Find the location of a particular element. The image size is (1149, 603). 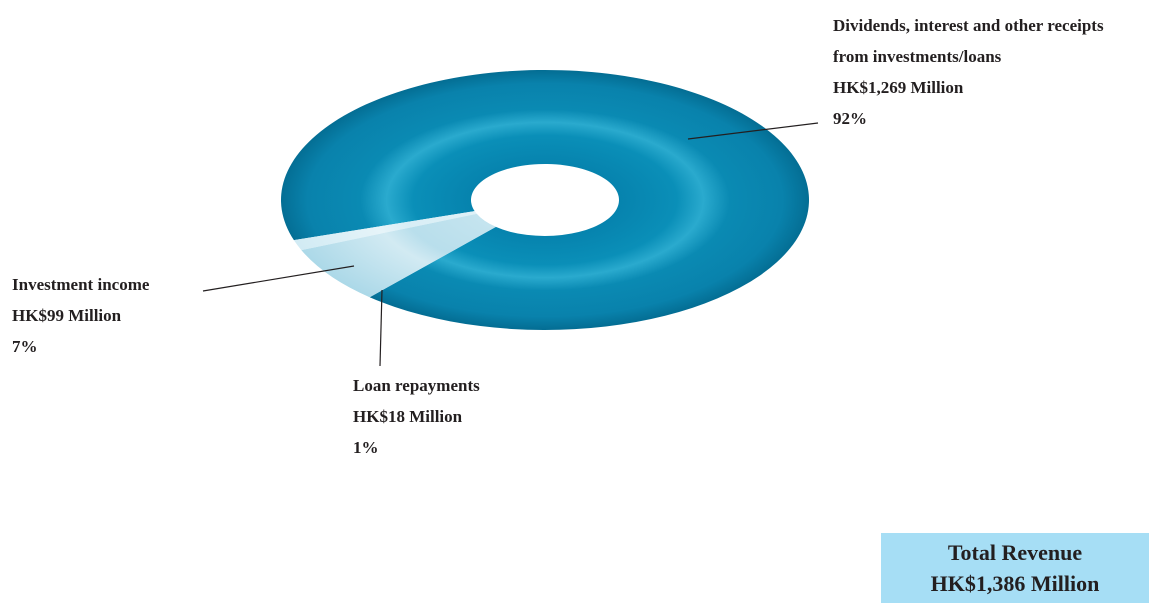

slice-label-loan-repayments: Loan repayments HK$18 Million 1% is located at coordinates (416, 416).